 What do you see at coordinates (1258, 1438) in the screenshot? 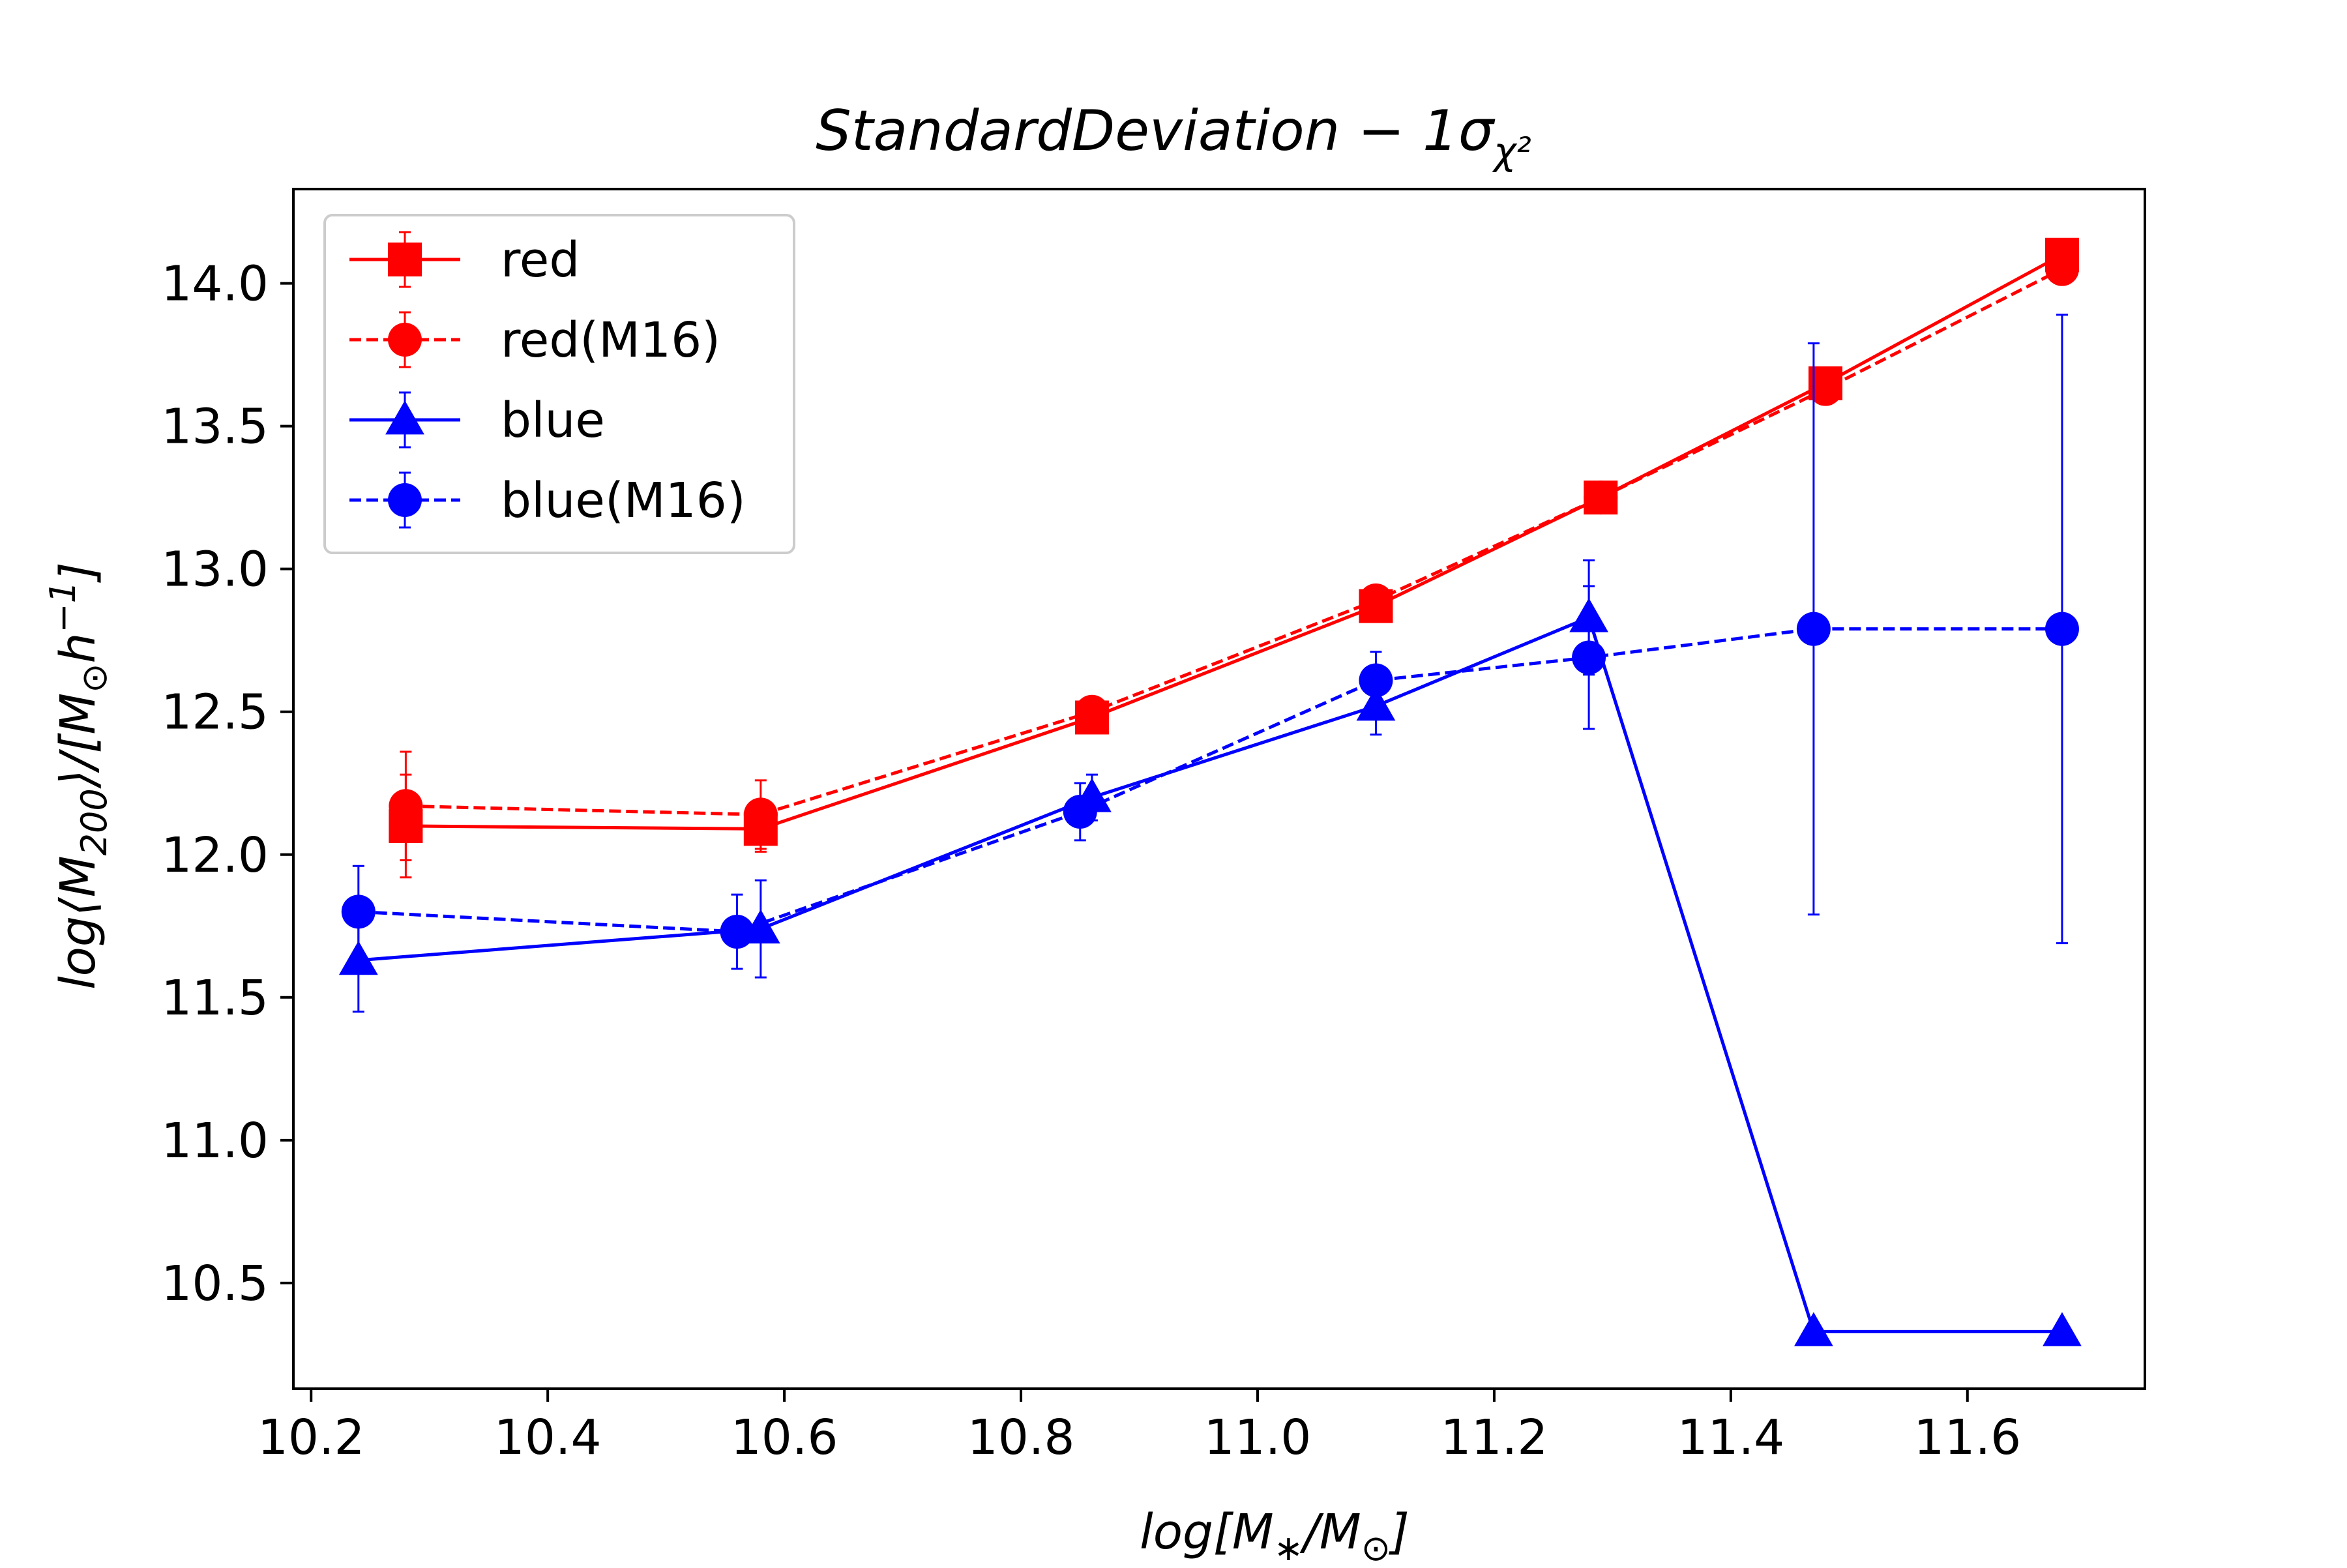
I see `x-tick-label: 11.0` at bounding box center [1258, 1438].